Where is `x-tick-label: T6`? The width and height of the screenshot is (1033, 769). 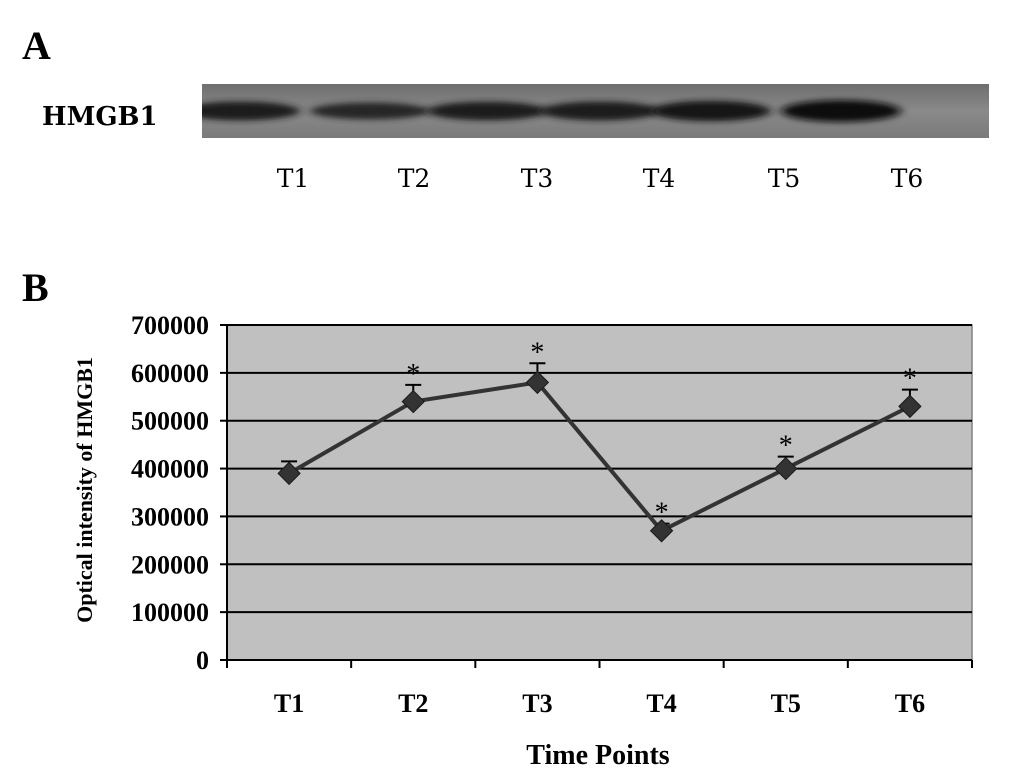 x-tick-label: T6 is located at coordinates (910, 703).